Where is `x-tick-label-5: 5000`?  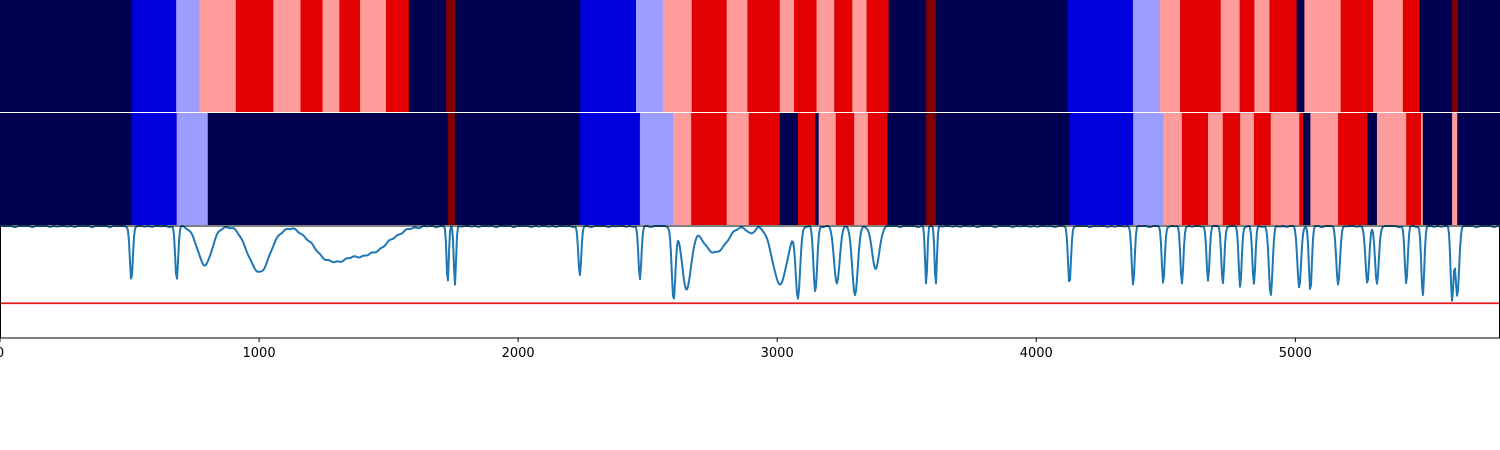
x-tick-label-5: 5000 is located at coordinates (1295, 353).